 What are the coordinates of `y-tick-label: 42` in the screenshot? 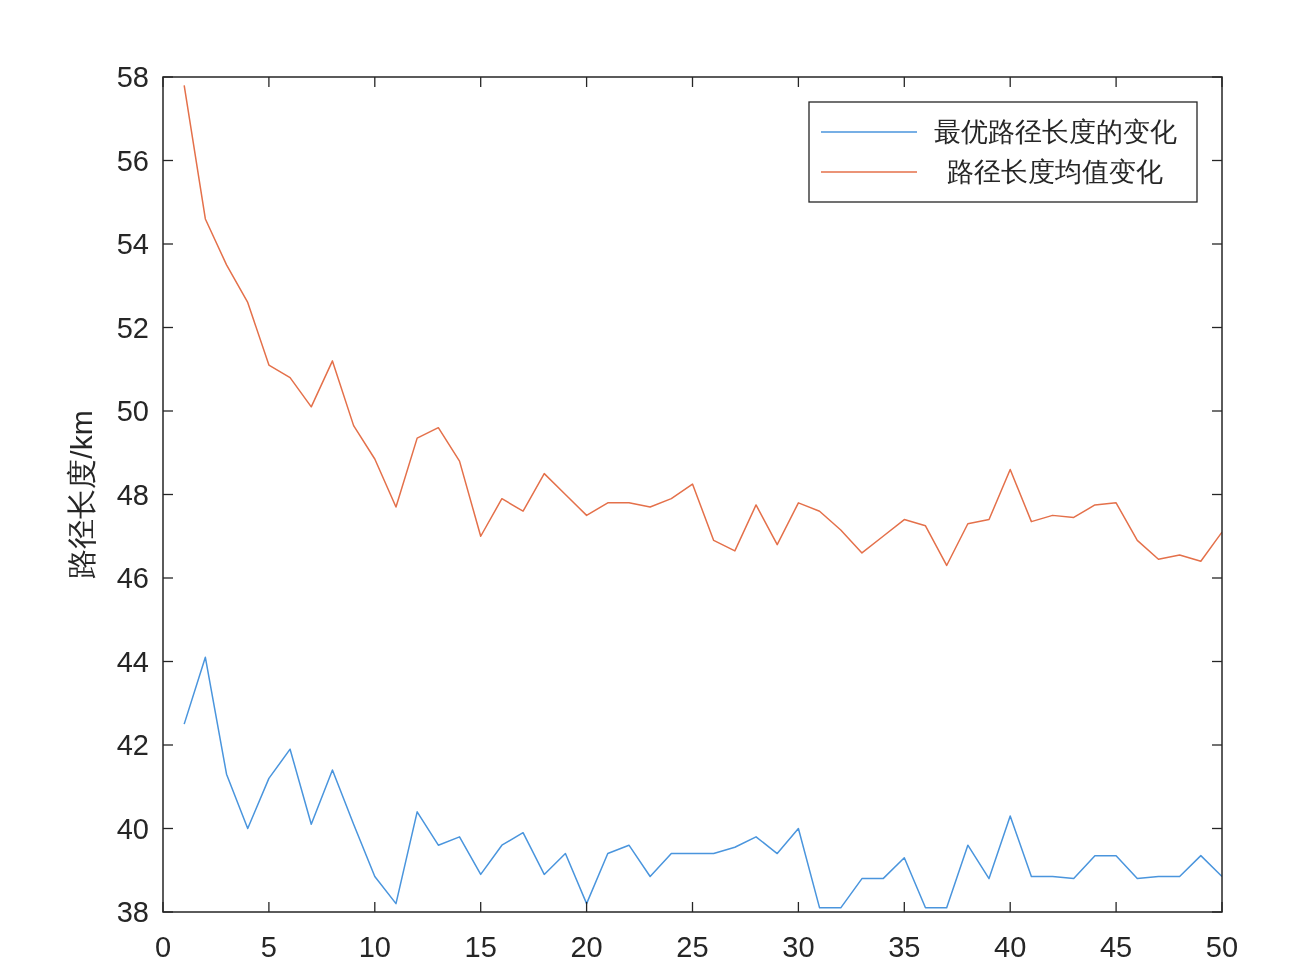 It's located at (132, 745).